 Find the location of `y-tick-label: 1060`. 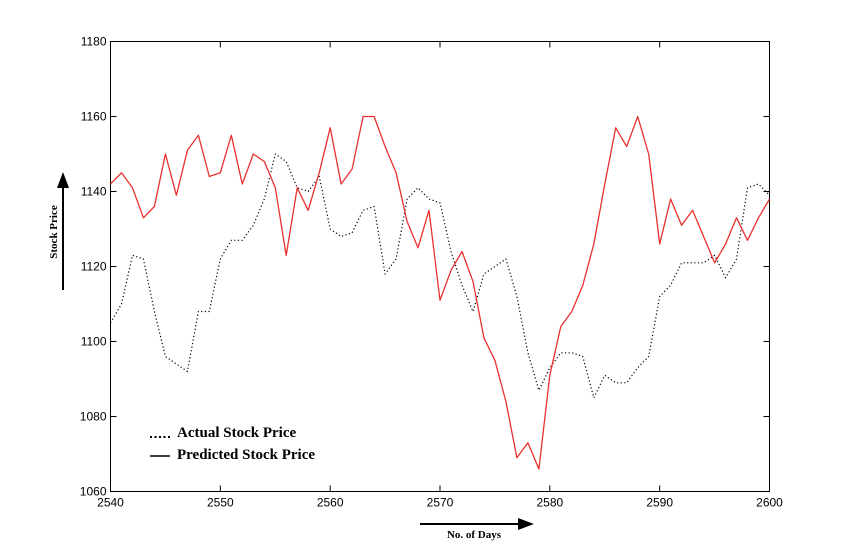

y-tick-label: 1060 is located at coordinates (93, 492).